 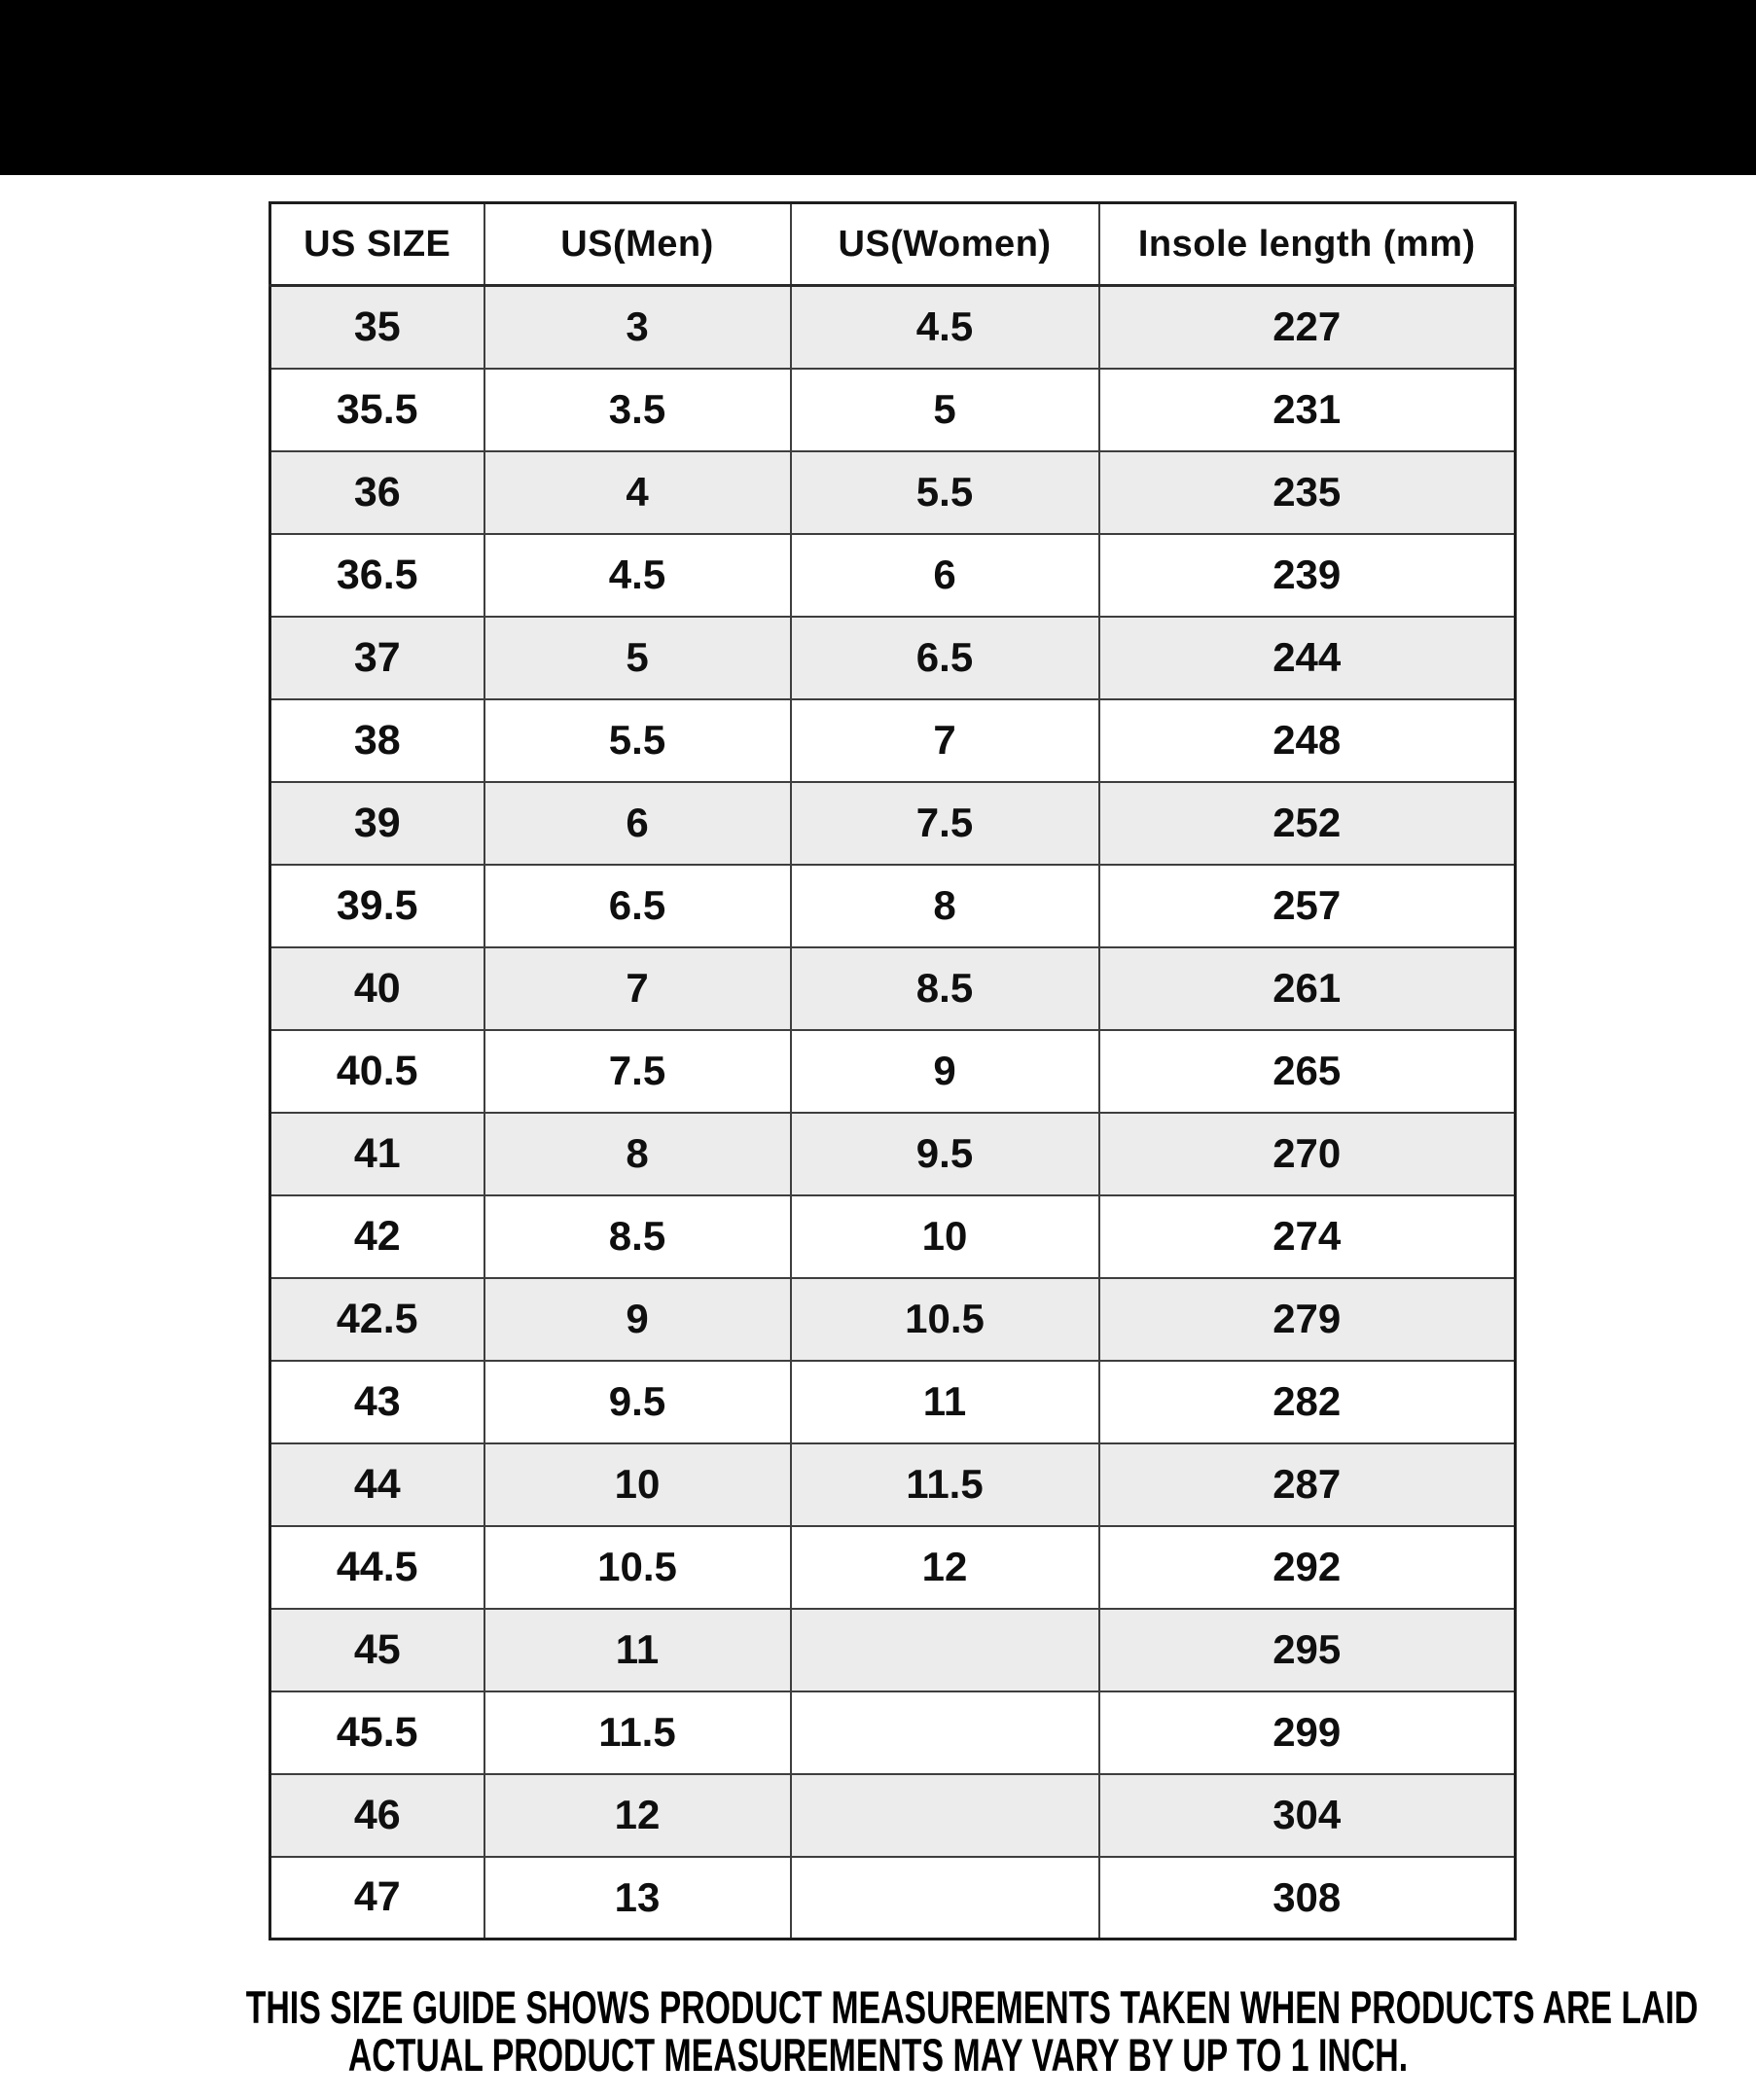 What do you see at coordinates (1307, 988) in the screenshot?
I see `cell-insole-length: 261` at bounding box center [1307, 988].